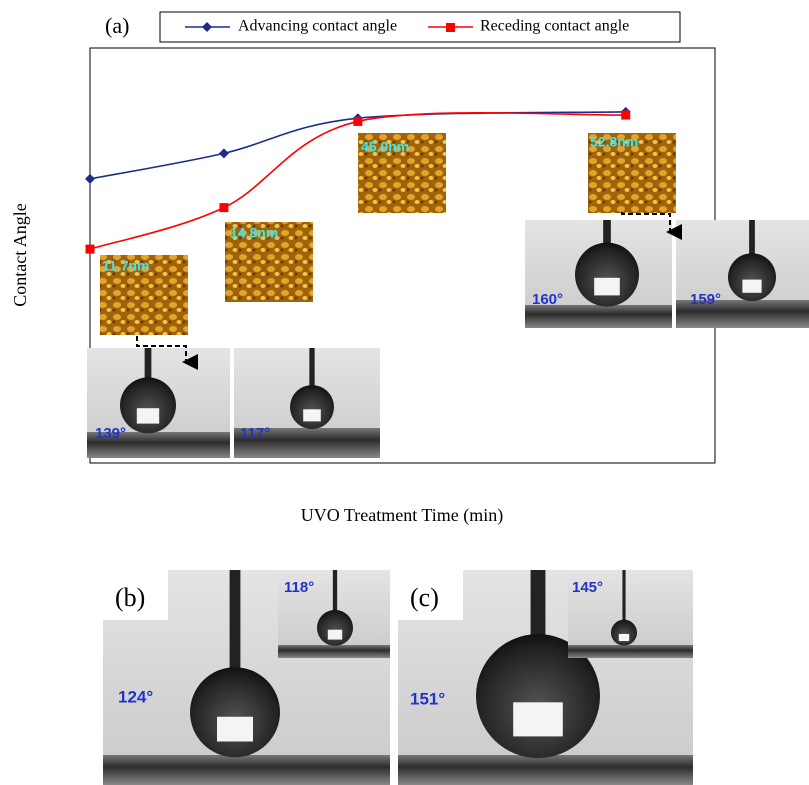 This screenshot has height=785, width=809. What do you see at coordinates (20, 254) in the screenshot?
I see `y-axis-label: Contact Angle` at bounding box center [20, 254].